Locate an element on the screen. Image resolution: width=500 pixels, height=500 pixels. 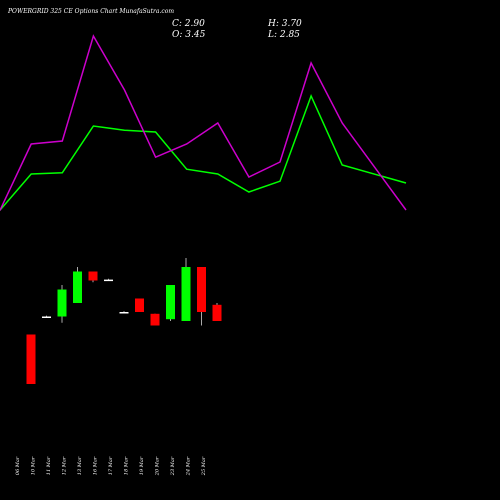
x-tick-label: 16 Mar is located at coordinates (96, 465).